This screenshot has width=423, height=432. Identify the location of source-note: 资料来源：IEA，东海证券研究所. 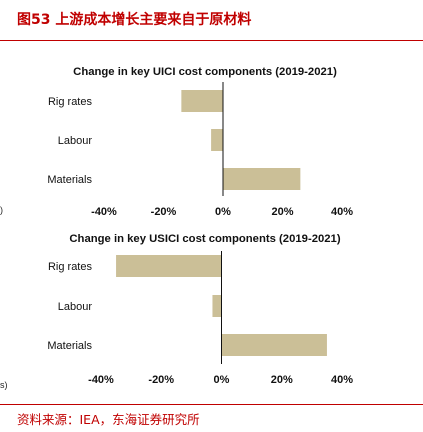
(108, 418).